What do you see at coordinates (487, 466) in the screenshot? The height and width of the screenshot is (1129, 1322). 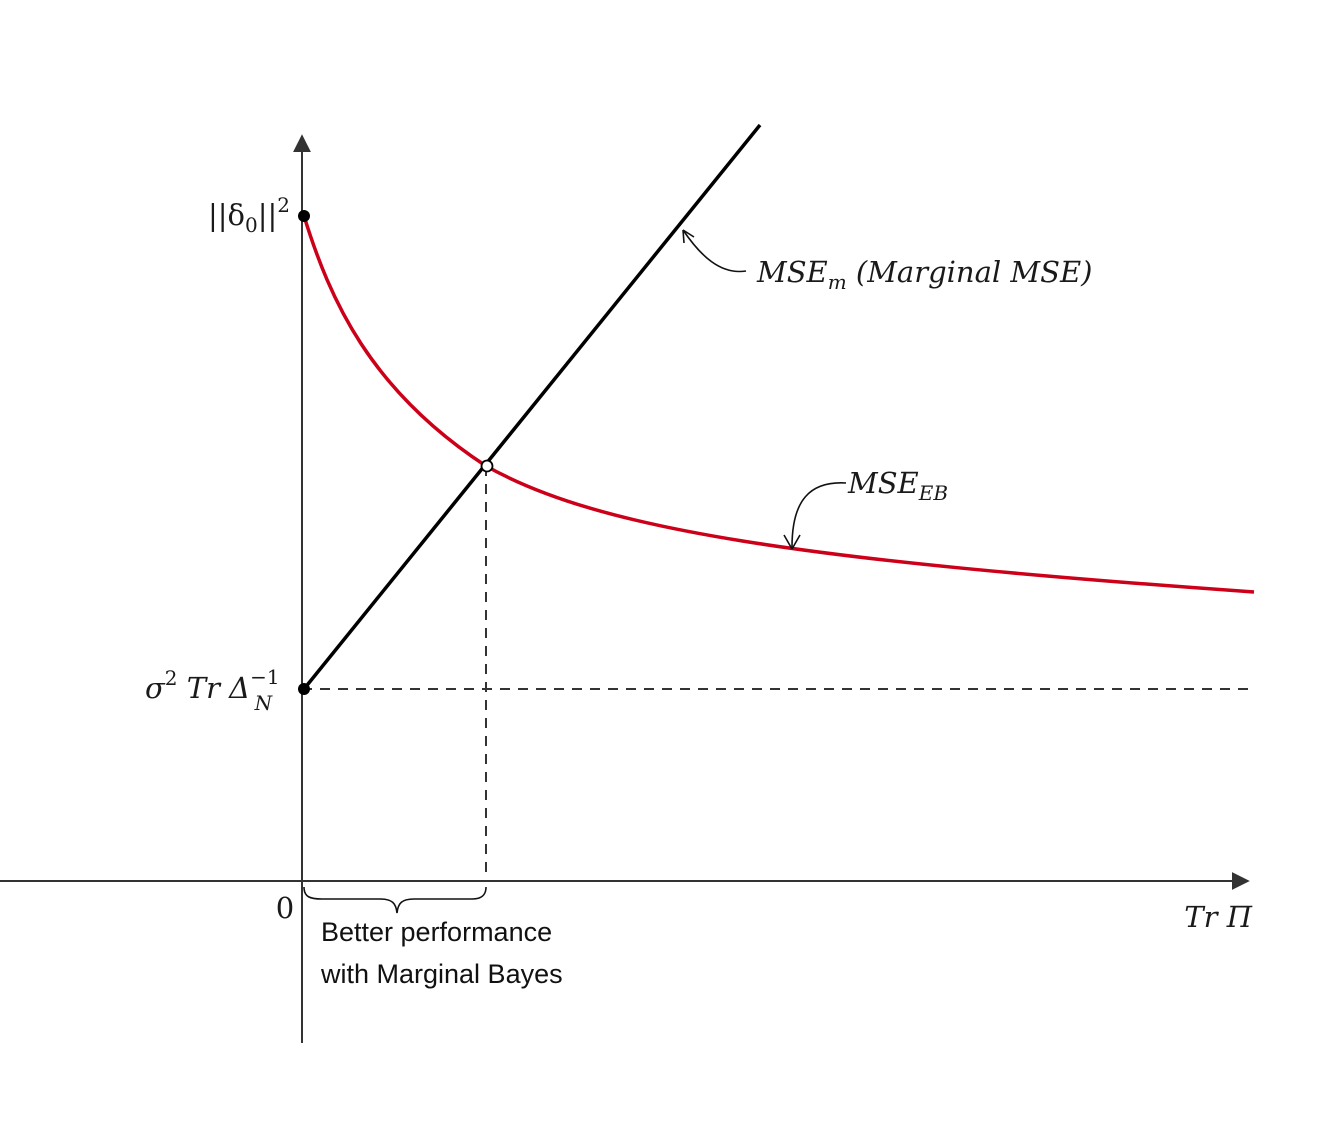 I see `intersection-point` at bounding box center [487, 466].